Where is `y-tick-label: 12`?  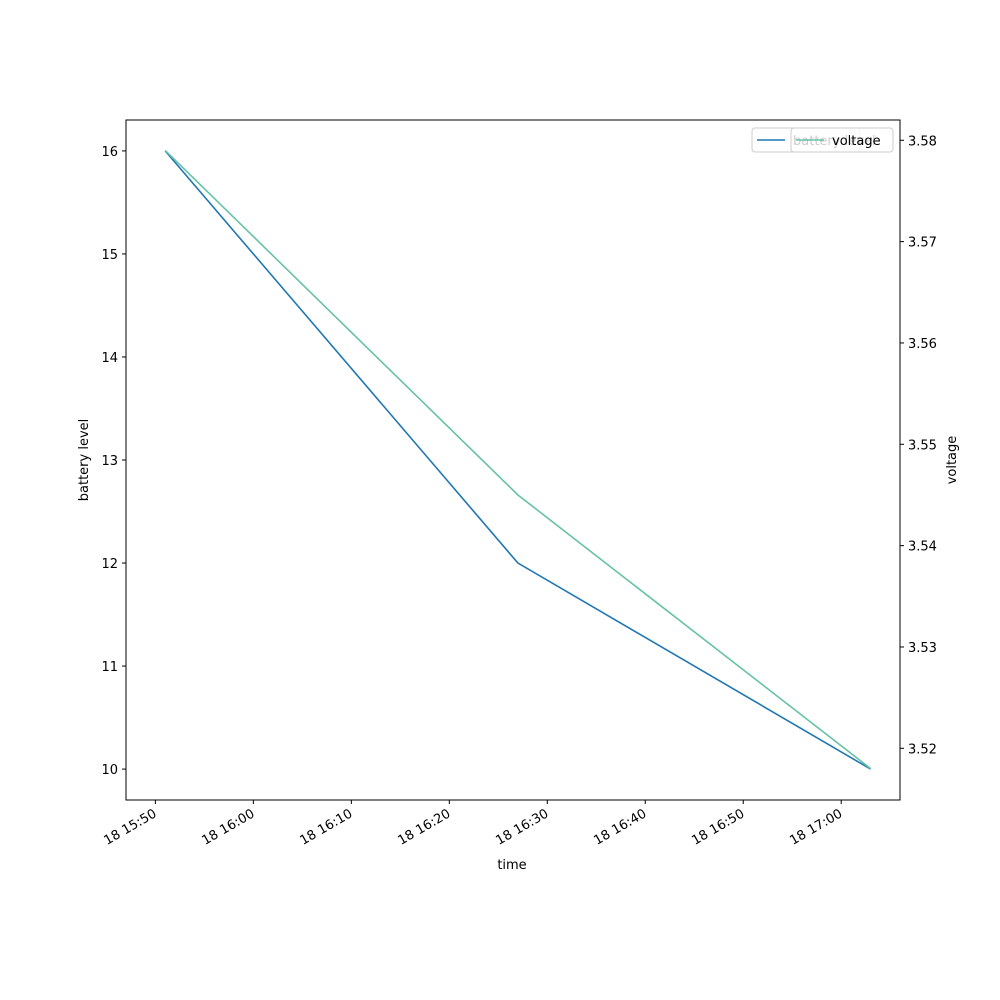 y-tick-label: 12 is located at coordinates (109, 564).